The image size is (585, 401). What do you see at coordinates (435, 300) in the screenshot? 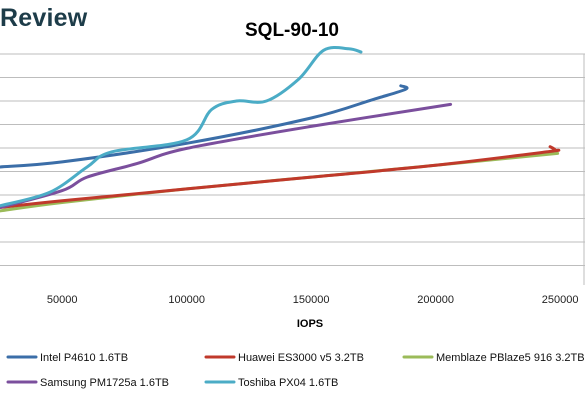
I see `x-tick-label: 200000` at bounding box center [435, 300].